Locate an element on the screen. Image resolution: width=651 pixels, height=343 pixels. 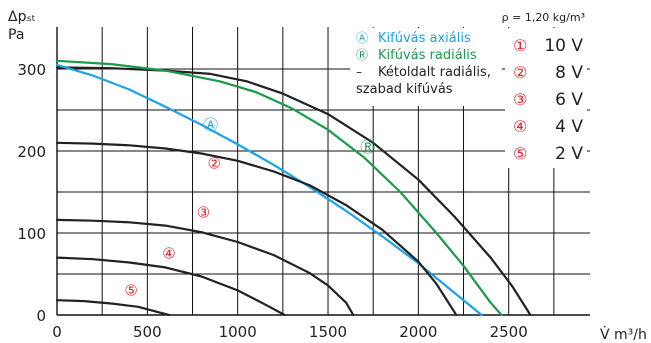
legend-label-cont: szabad kifúvás is located at coordinates (404, 89).